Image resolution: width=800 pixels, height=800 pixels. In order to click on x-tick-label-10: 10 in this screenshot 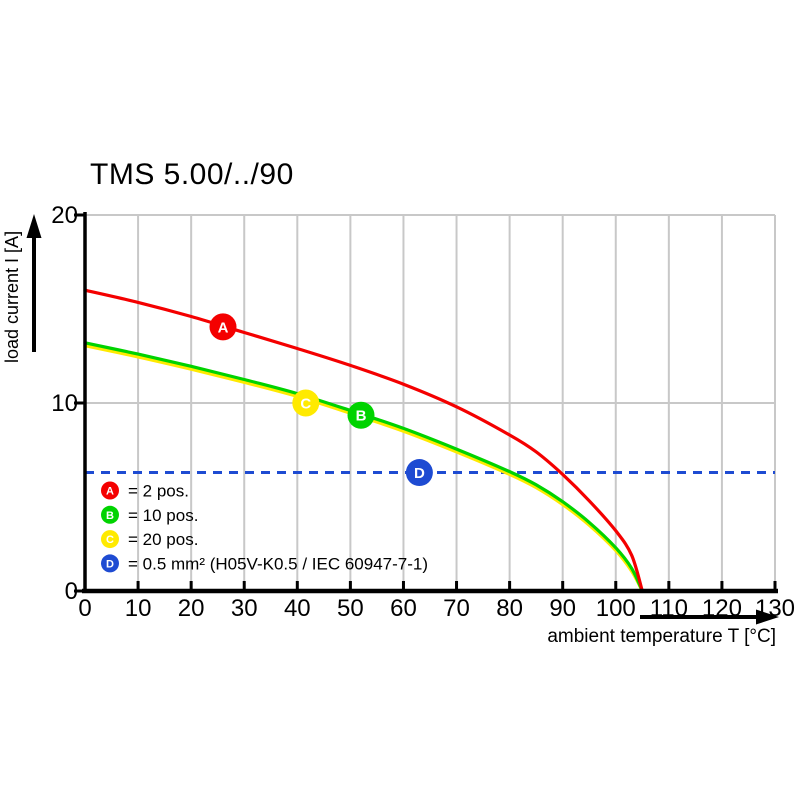, I will do `click(138, 608)`.